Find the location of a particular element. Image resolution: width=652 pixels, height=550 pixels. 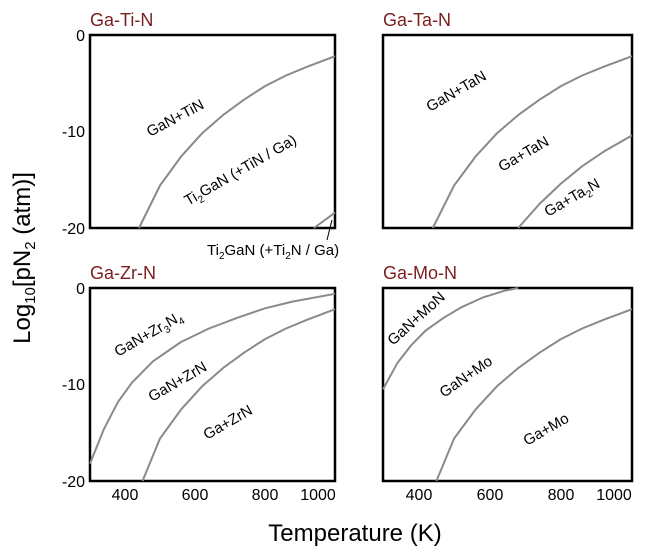

y-tick-label-top-0: 0 is located at coordinates (80, 36).